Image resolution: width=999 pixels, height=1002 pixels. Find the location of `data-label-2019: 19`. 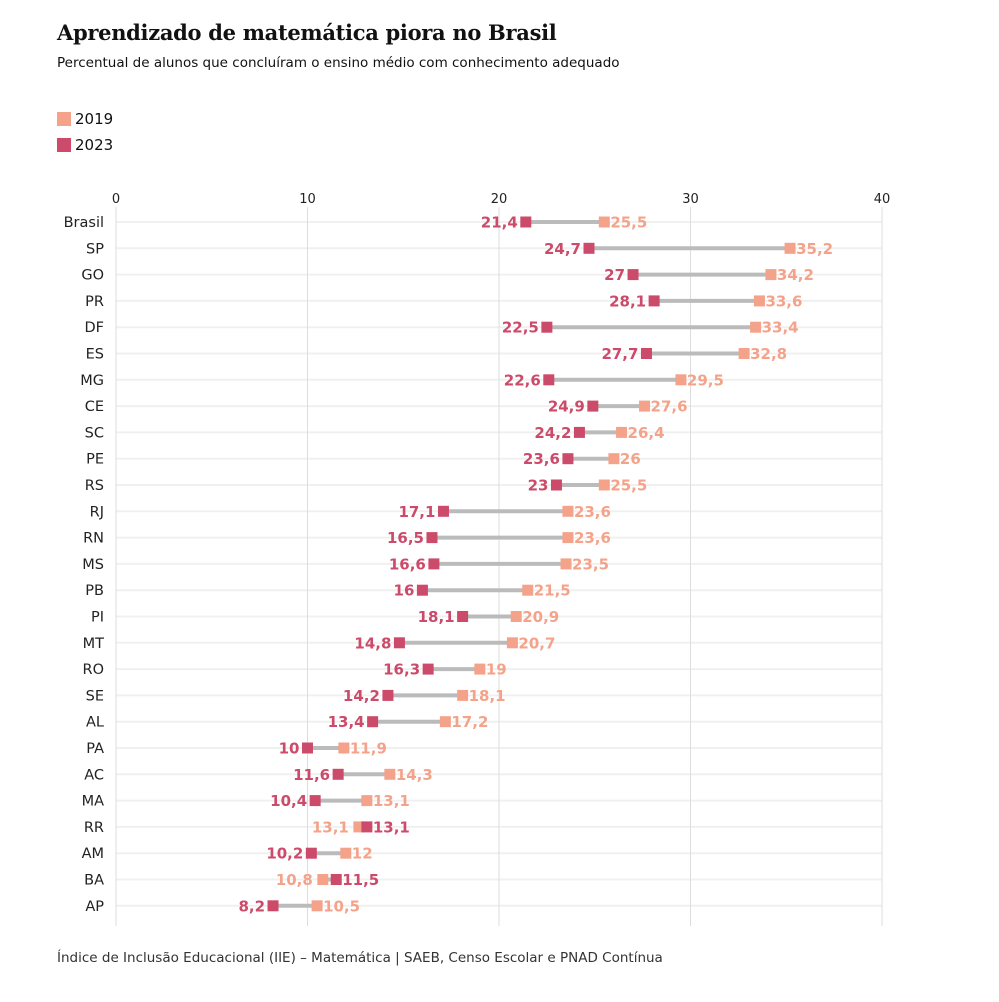

data-label-2019: 19 is located at coordinates (496, 670).